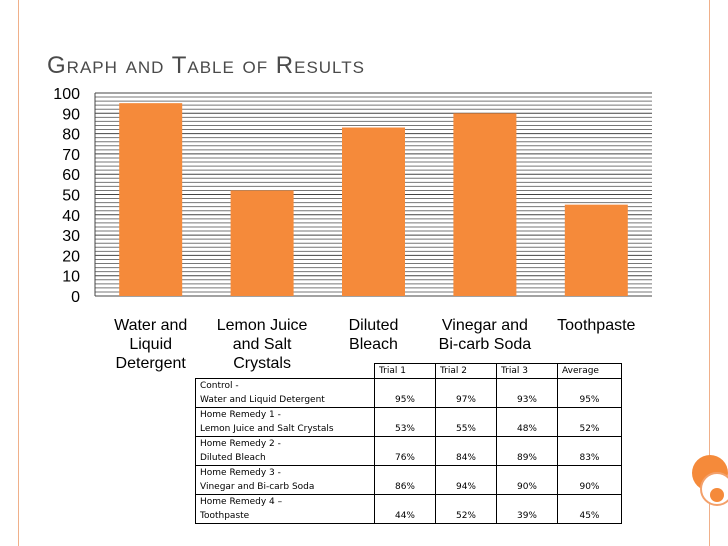 Image resolution: width=728 pixels, height=546 pixels. I want to click on table-cell: 86%, so click(405, 487).